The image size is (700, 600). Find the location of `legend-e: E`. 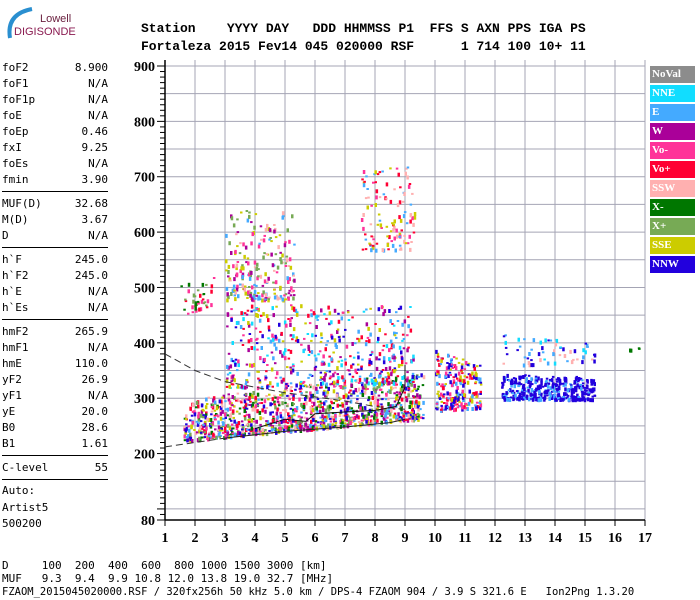

legend-e: E is located at coordinates (672, 112).